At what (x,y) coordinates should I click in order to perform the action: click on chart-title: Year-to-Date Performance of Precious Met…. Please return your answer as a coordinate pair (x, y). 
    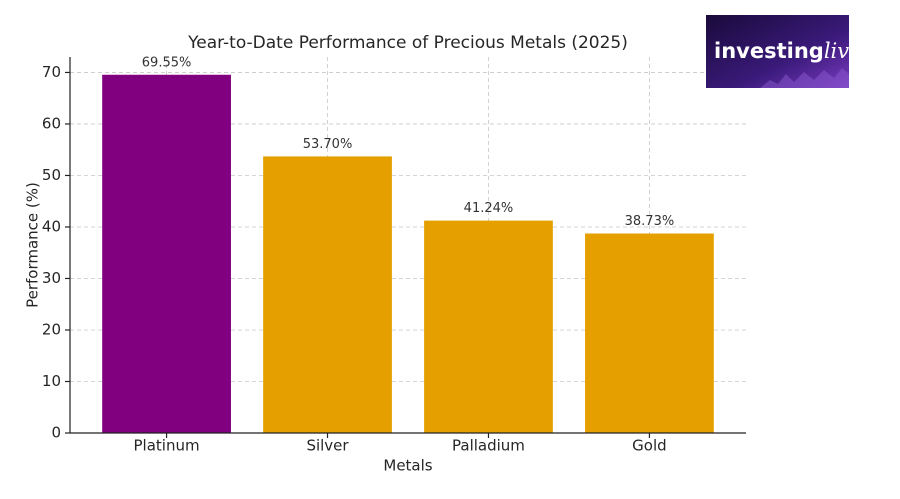
    Looking at the image, I should click on (407, 43).